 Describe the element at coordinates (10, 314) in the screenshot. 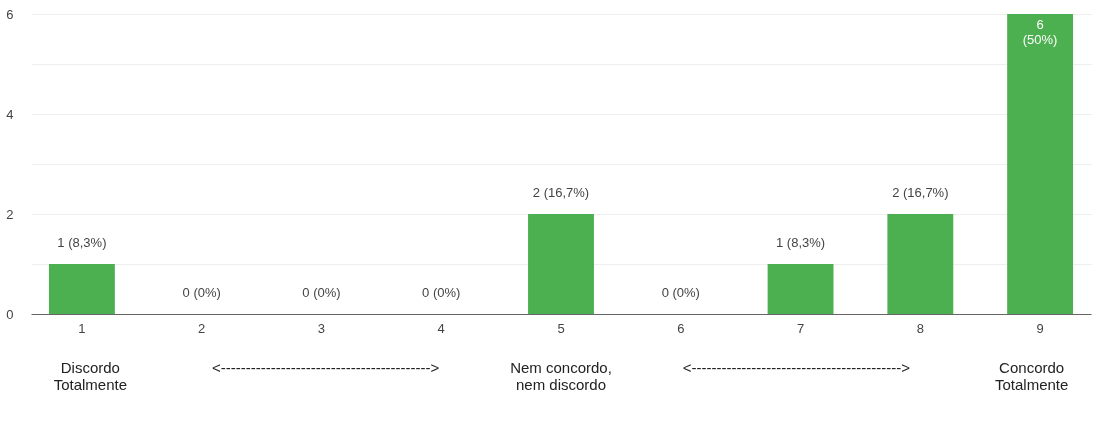

I see `y-tick-label: 0` at that location.